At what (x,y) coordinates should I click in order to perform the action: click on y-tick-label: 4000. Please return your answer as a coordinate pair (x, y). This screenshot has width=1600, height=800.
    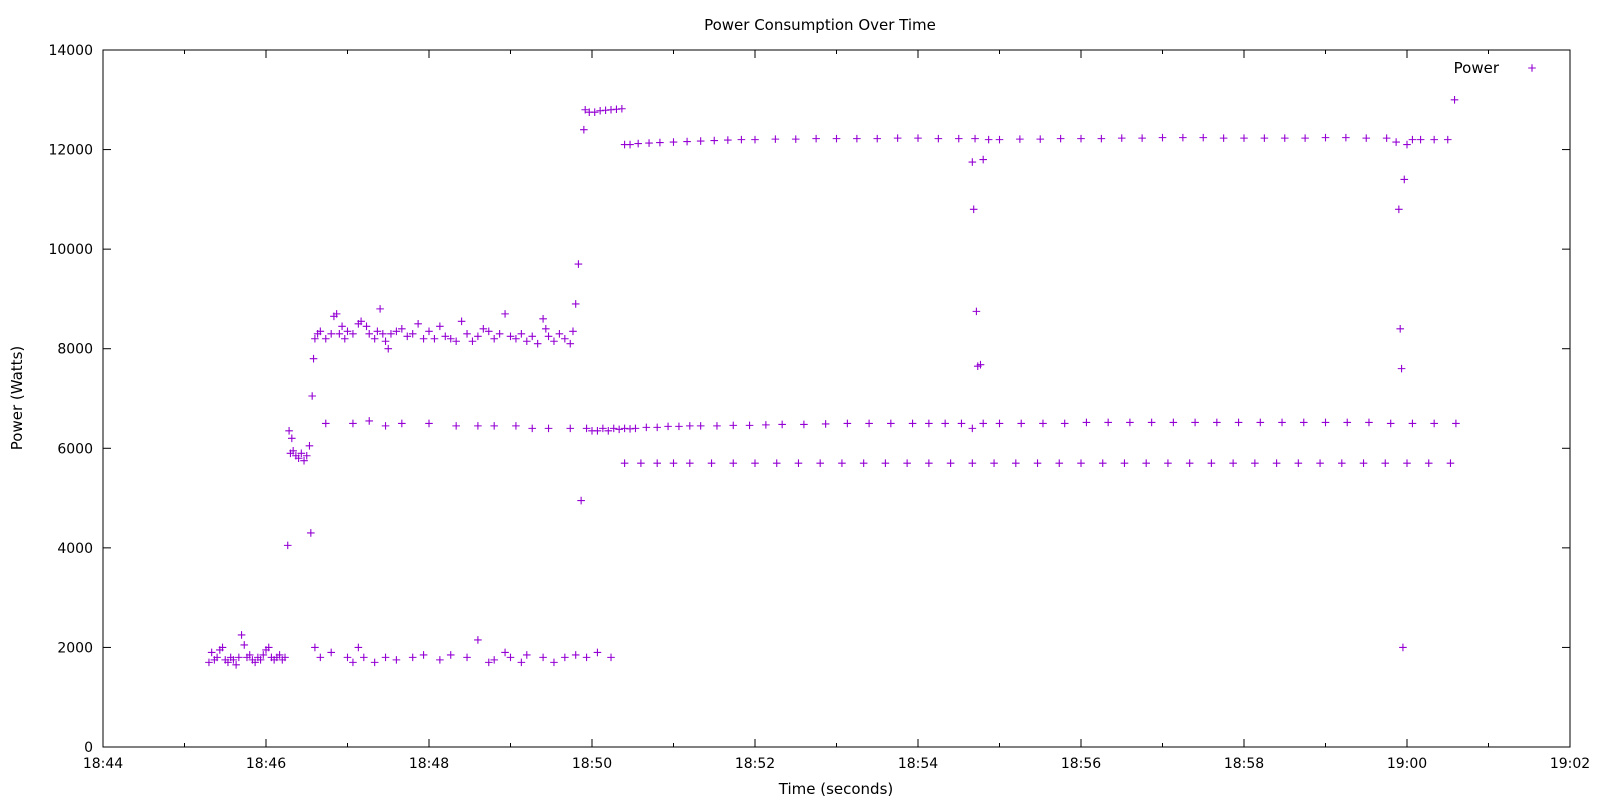
    Looking at the image, I should click on (75, 549).